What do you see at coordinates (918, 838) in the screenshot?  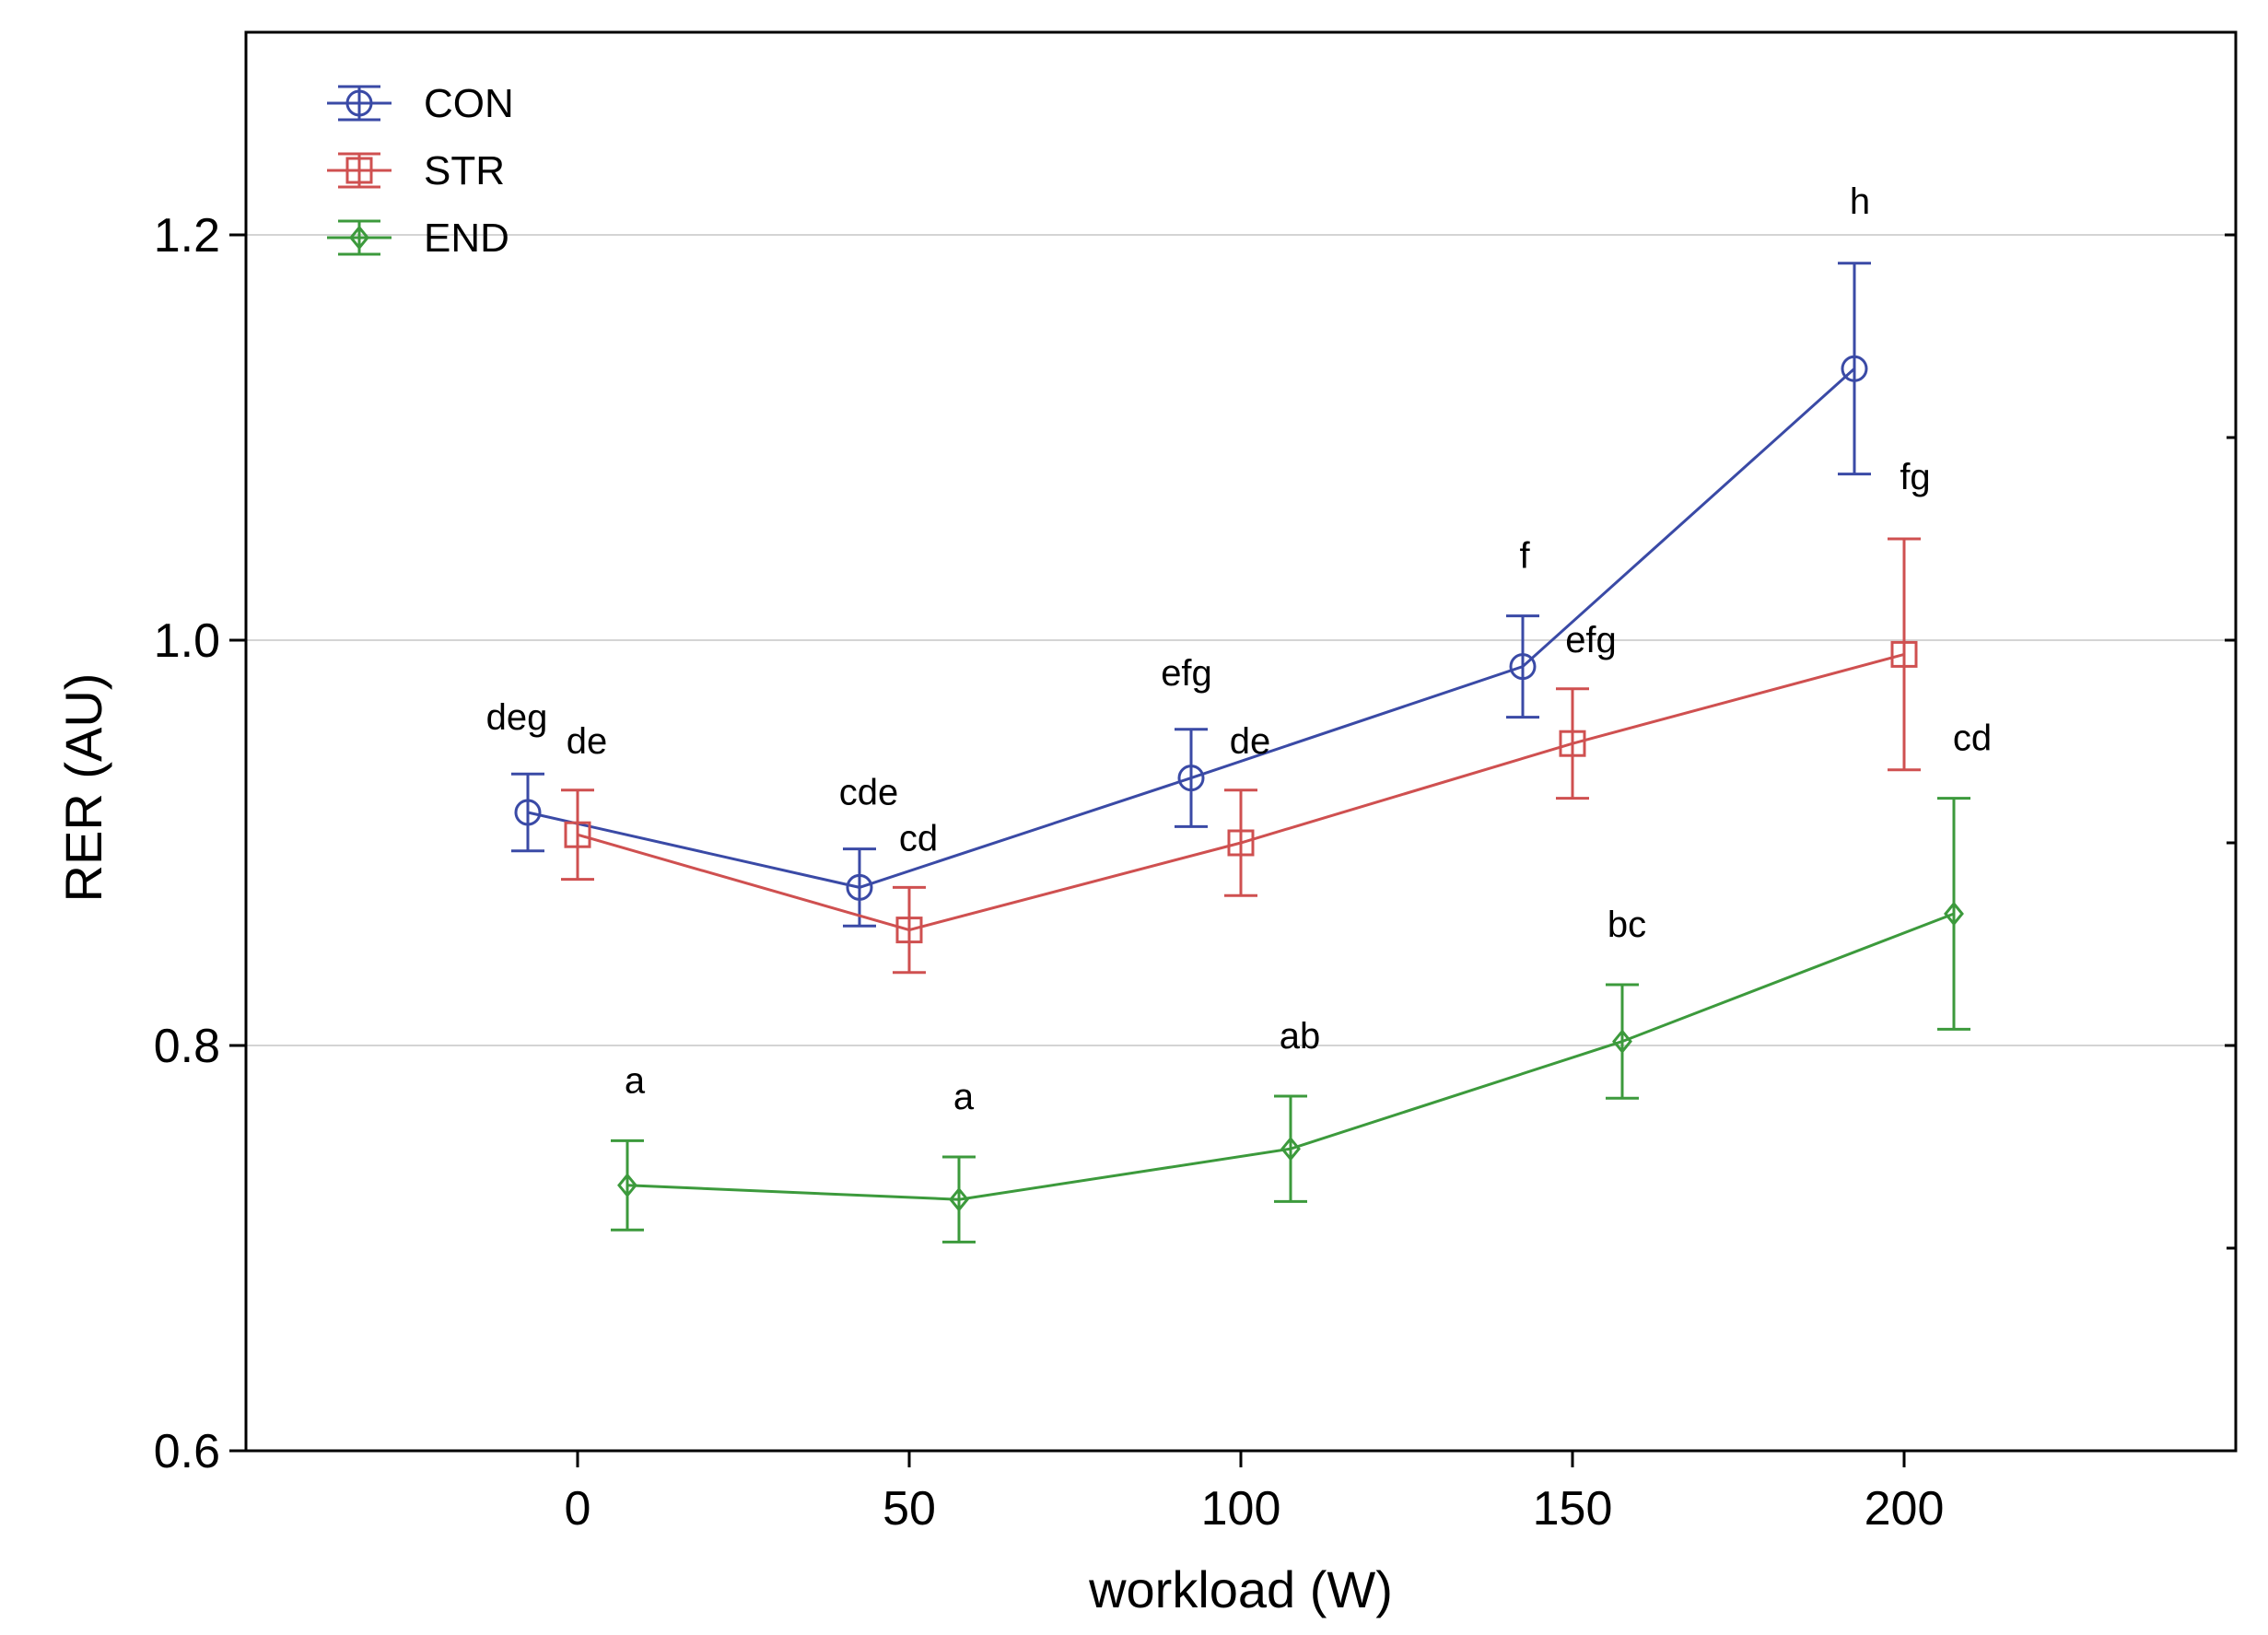 I see `point-label-str-1: cd` at bounding box center [918, 838].